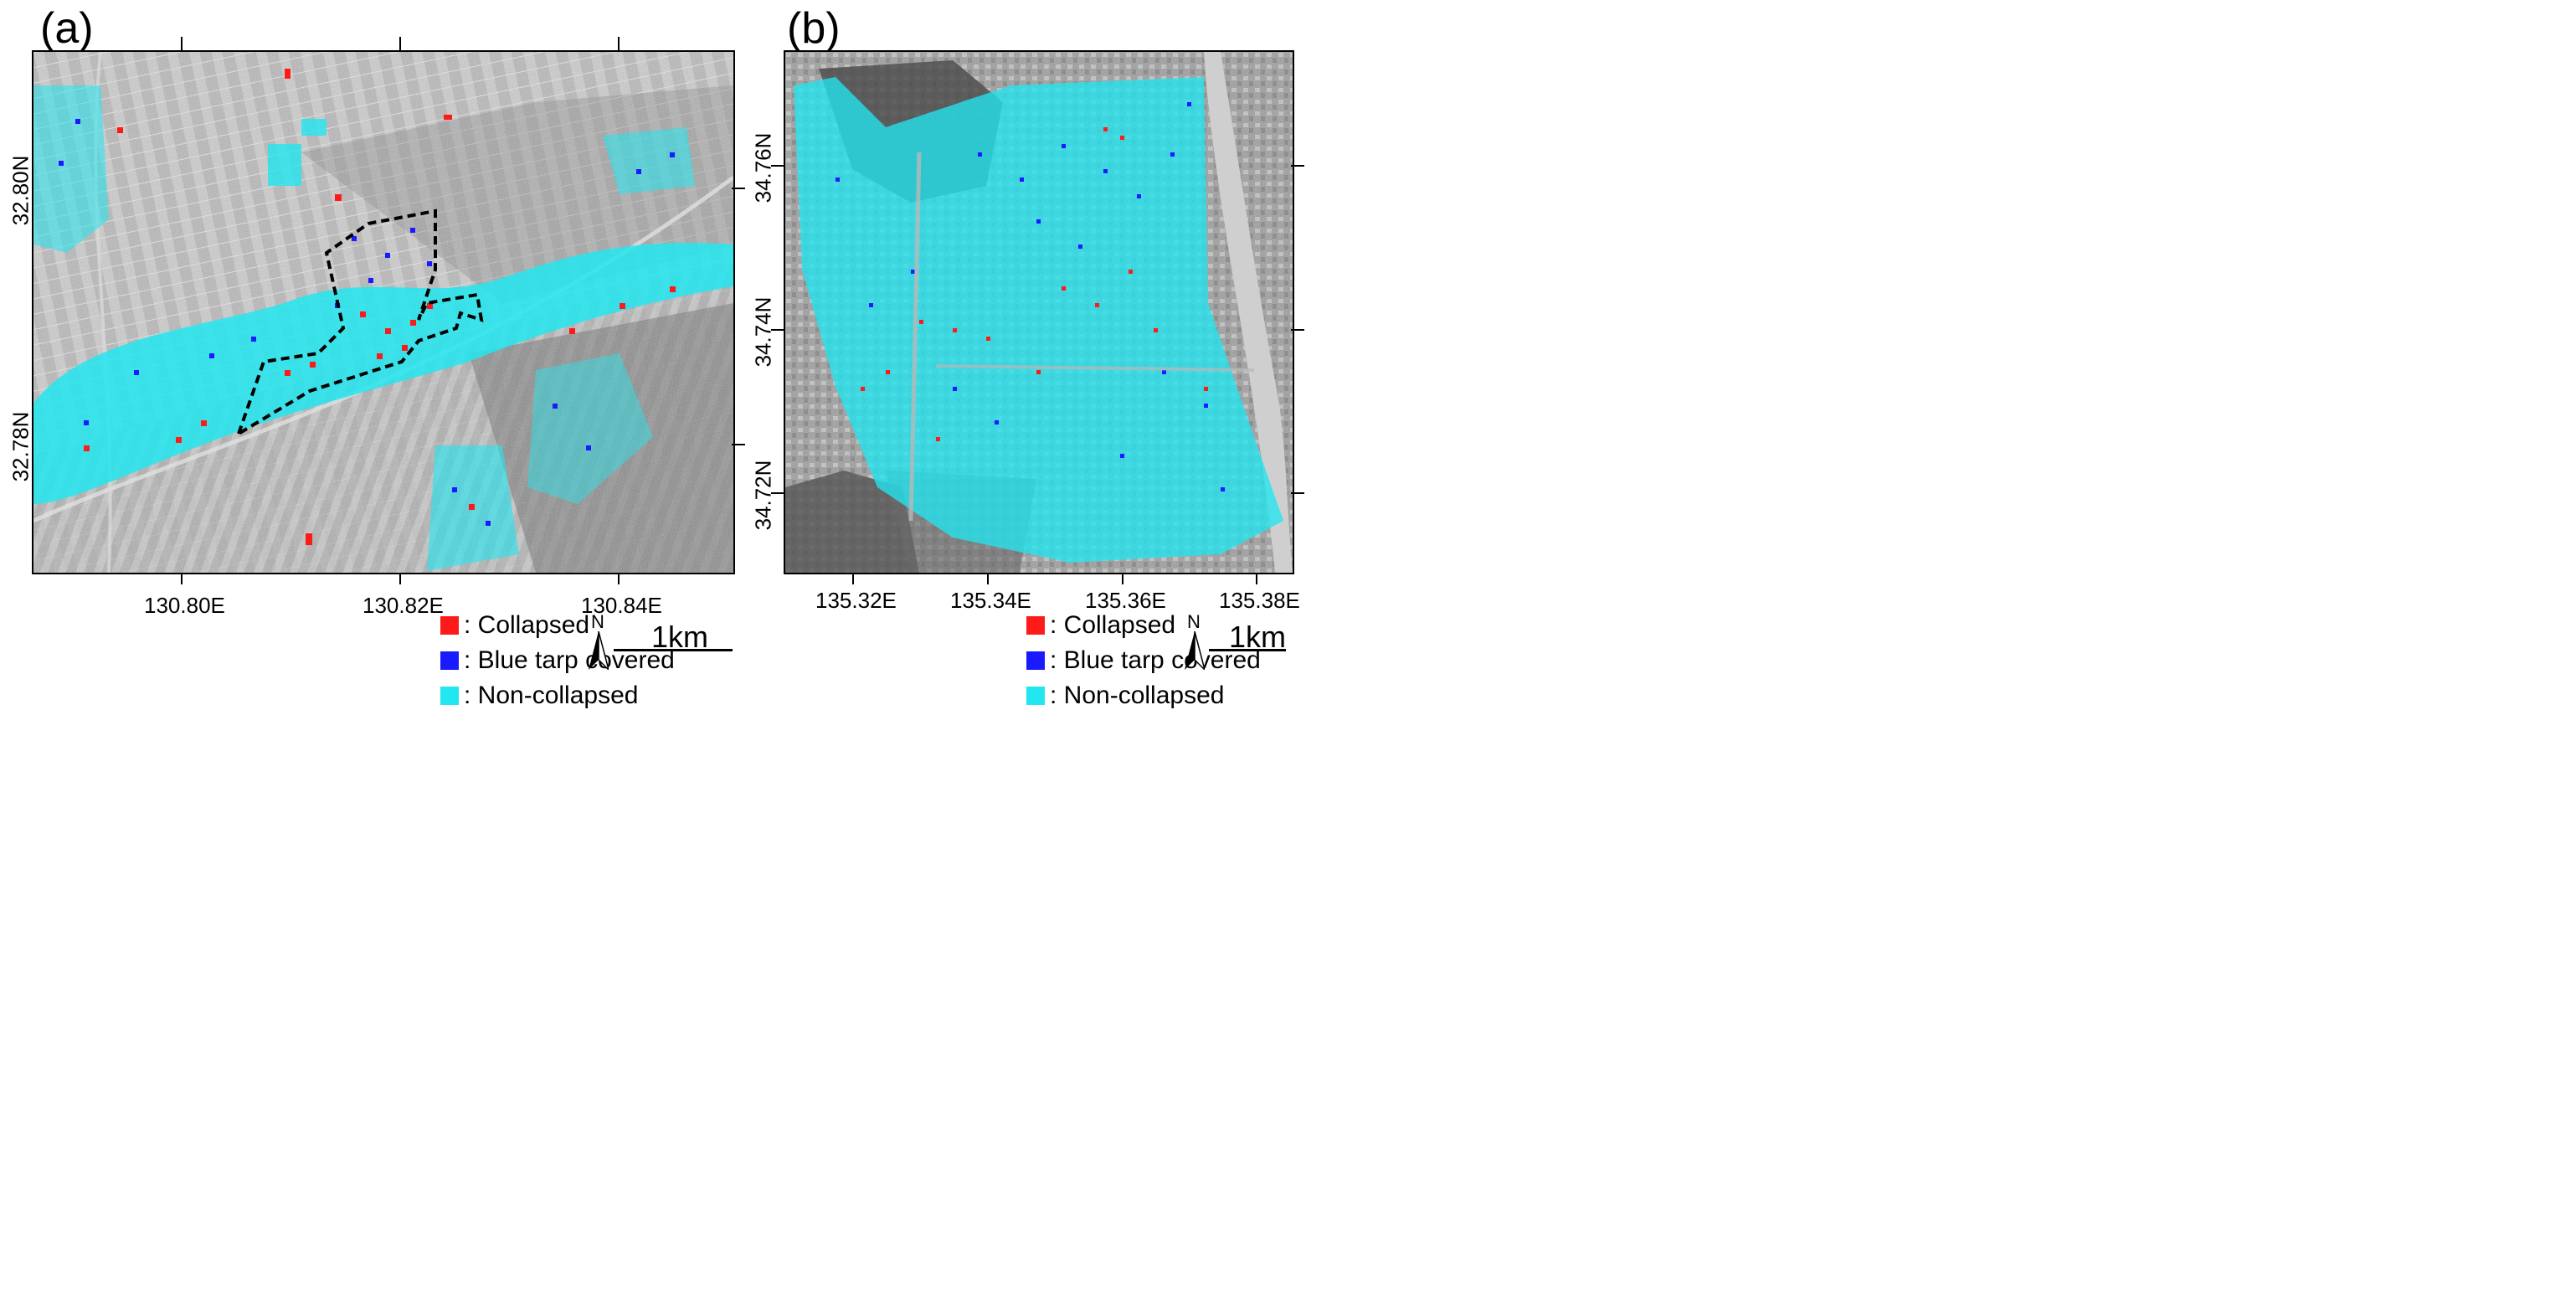 The image size is (2576, 1312). I want to click on panel-a-lat-label: 32.80N, so click(20, 190).